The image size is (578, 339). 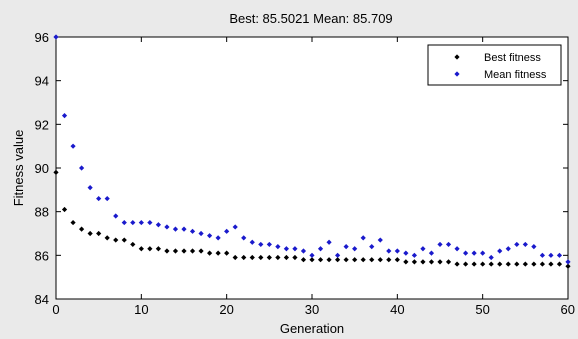 What do you see at coordinates (457, 57) in the screenshot?
I see `legend-marker-best` at bounding box center [457, 57].